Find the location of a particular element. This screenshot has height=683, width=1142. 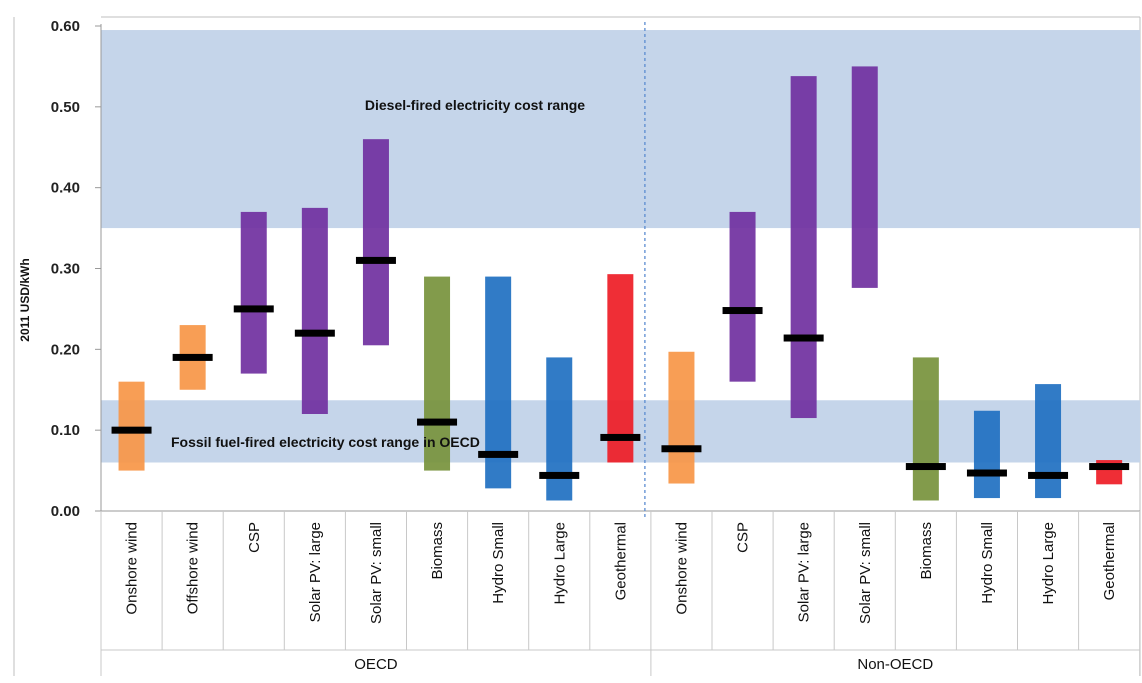

y-tick-label: 0.50 is located at coordinates (65, 107).